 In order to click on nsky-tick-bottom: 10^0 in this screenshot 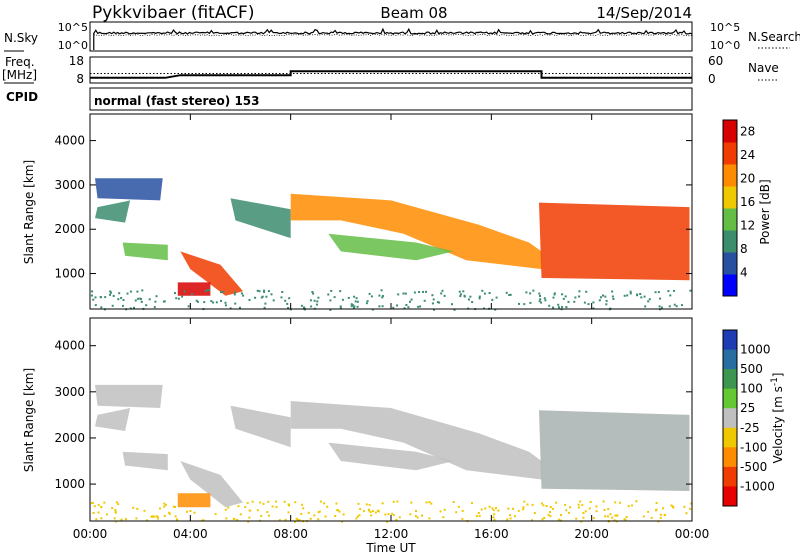, I will do `click(73, 45)`.